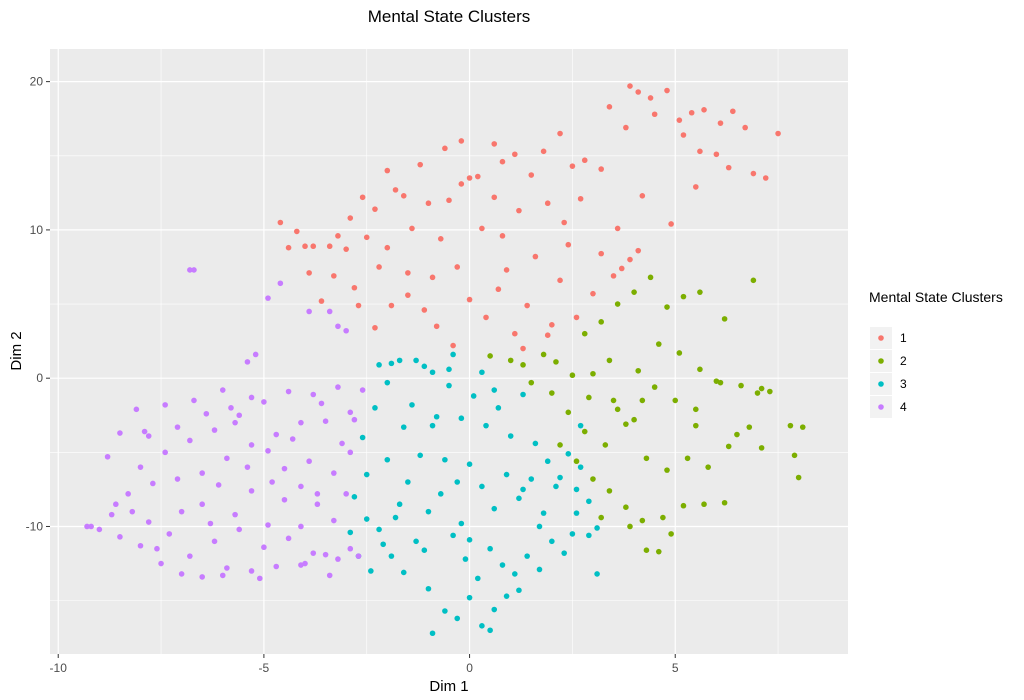 The height and width of the screenshot is (700, 1024). I want to click on x-tick-label: -10, so click(59, 668).